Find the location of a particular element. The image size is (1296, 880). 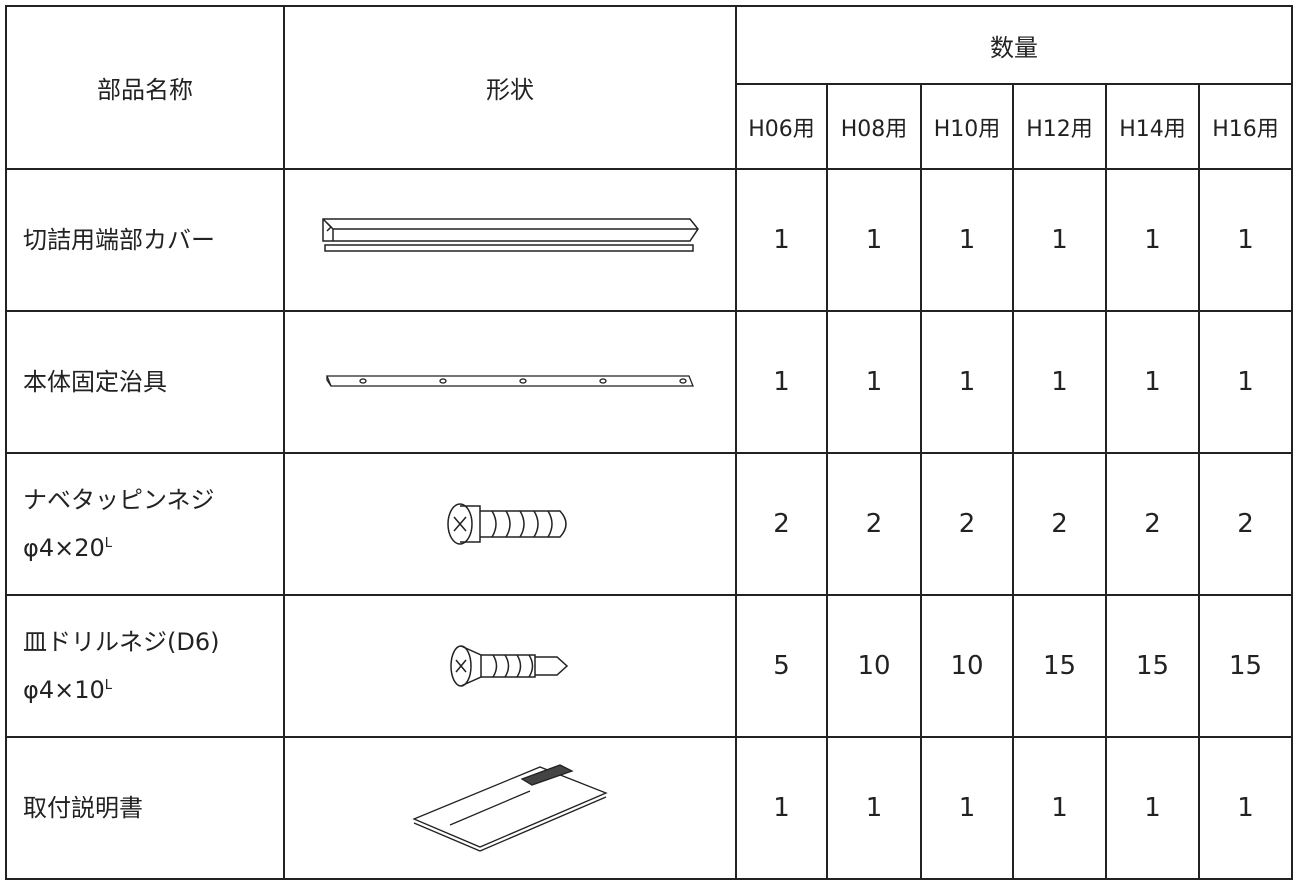

name-line: φ4×10 is located at coordinates (64, 690).